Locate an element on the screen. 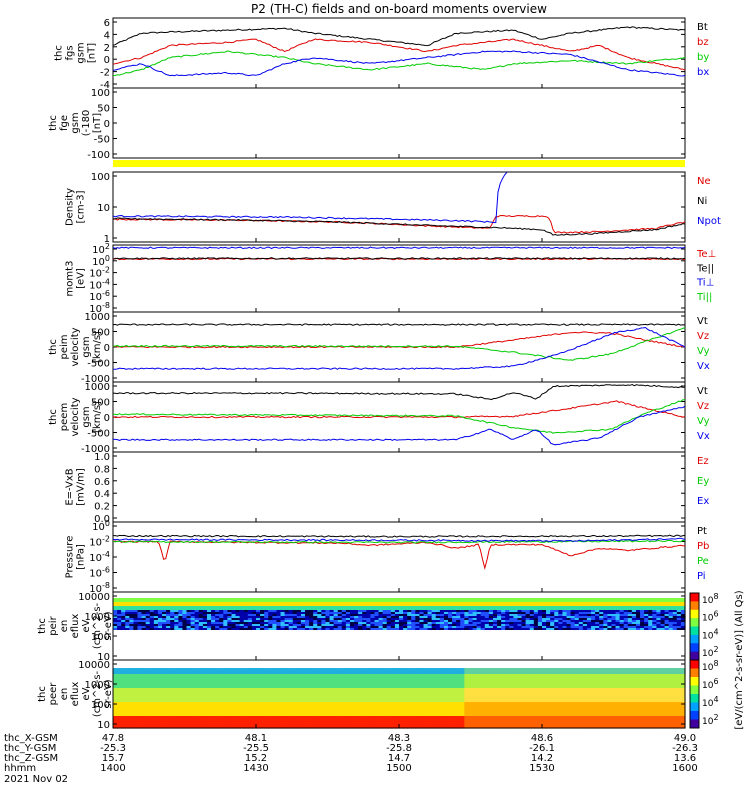  legend-bx: bx is located at coordinates (703, 72).